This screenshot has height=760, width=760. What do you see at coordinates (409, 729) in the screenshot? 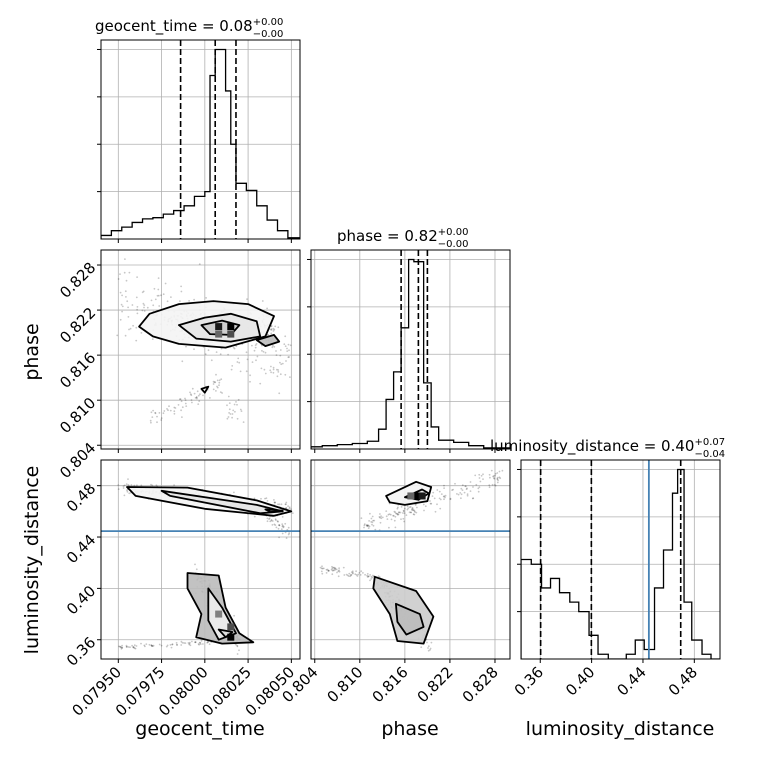
I see `x-axis-label-phase: phase` at bounding box center [409, 729].